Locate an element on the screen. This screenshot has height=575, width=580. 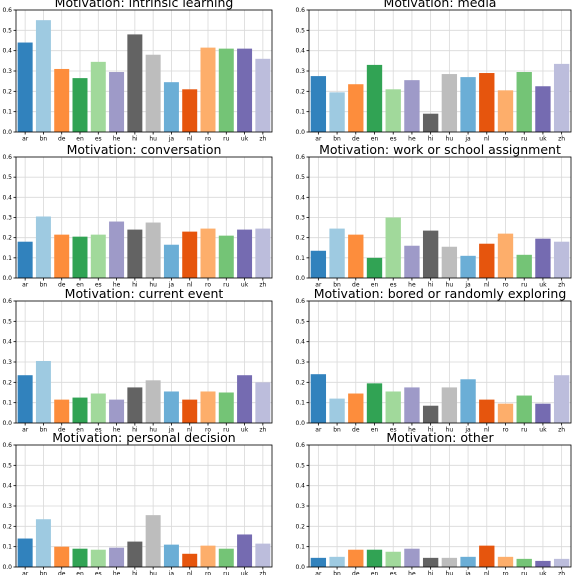
subplot-title: Motivation: other is located at coordinates (440, 437).